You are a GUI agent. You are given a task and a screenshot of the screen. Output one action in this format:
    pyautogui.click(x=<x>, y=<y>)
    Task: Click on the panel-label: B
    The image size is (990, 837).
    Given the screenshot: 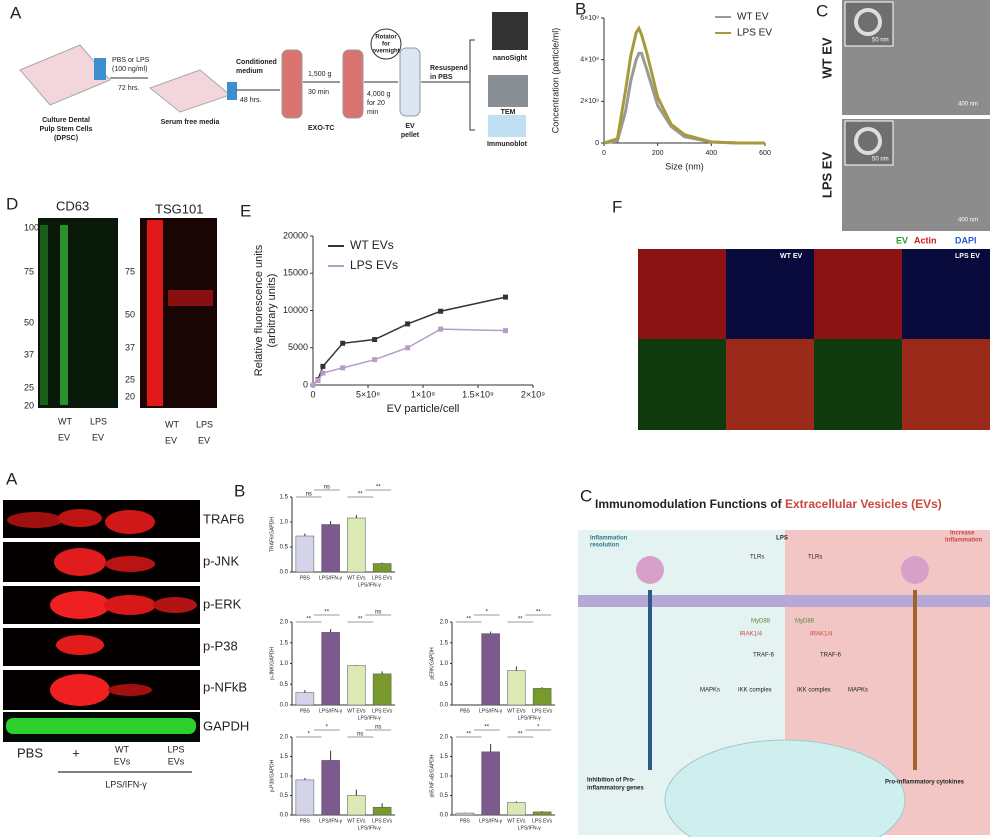 What is the action you would take?
    pyautogui.click(x=580, y=9)
    